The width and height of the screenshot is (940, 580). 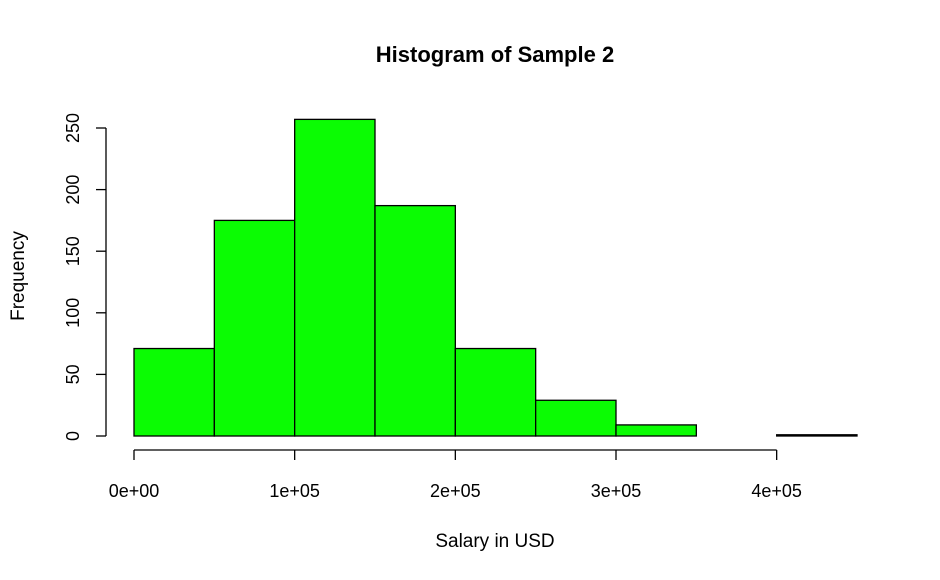 I want to click on y-tick-label: 50, so click(x=73, y=374).